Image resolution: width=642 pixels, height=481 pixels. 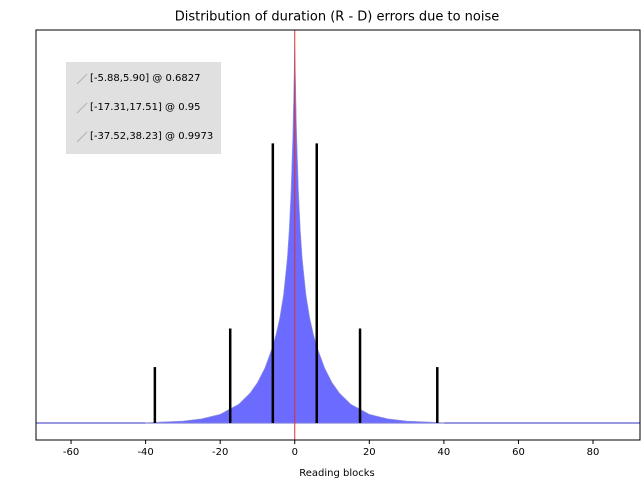 What do you see at coordinates (337, 473) in the screenshot?
I see `x-axis-label: Reading blocks` at bounding box center [337, 473].